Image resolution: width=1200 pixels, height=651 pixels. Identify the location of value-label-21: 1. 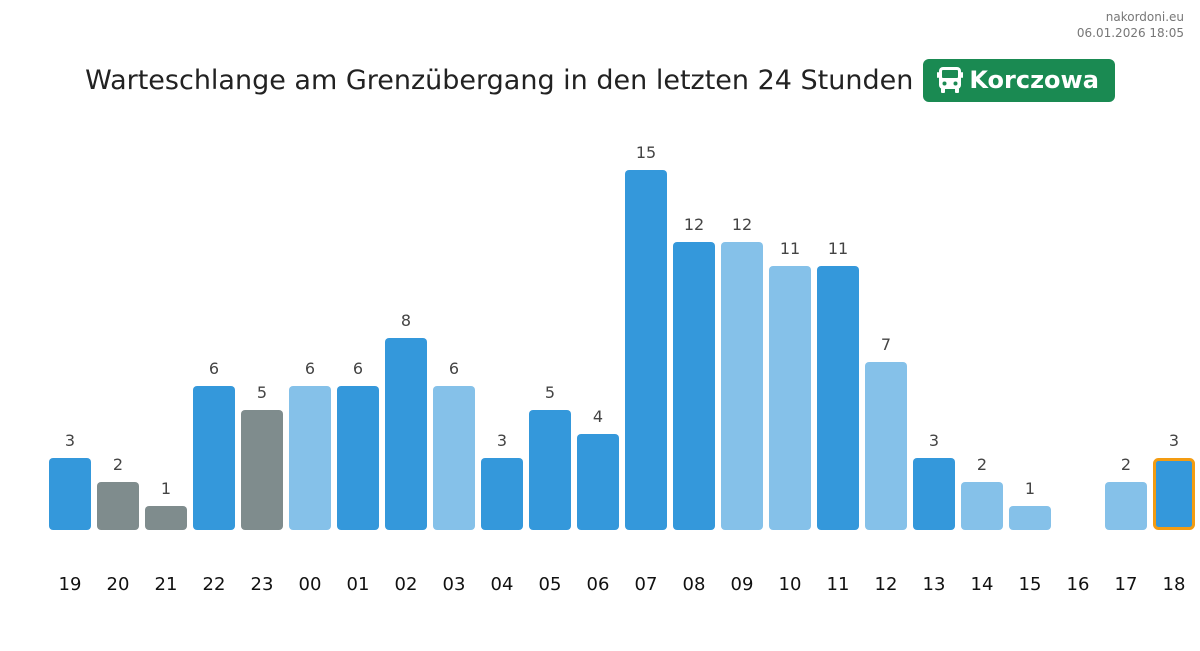
(166, 488).